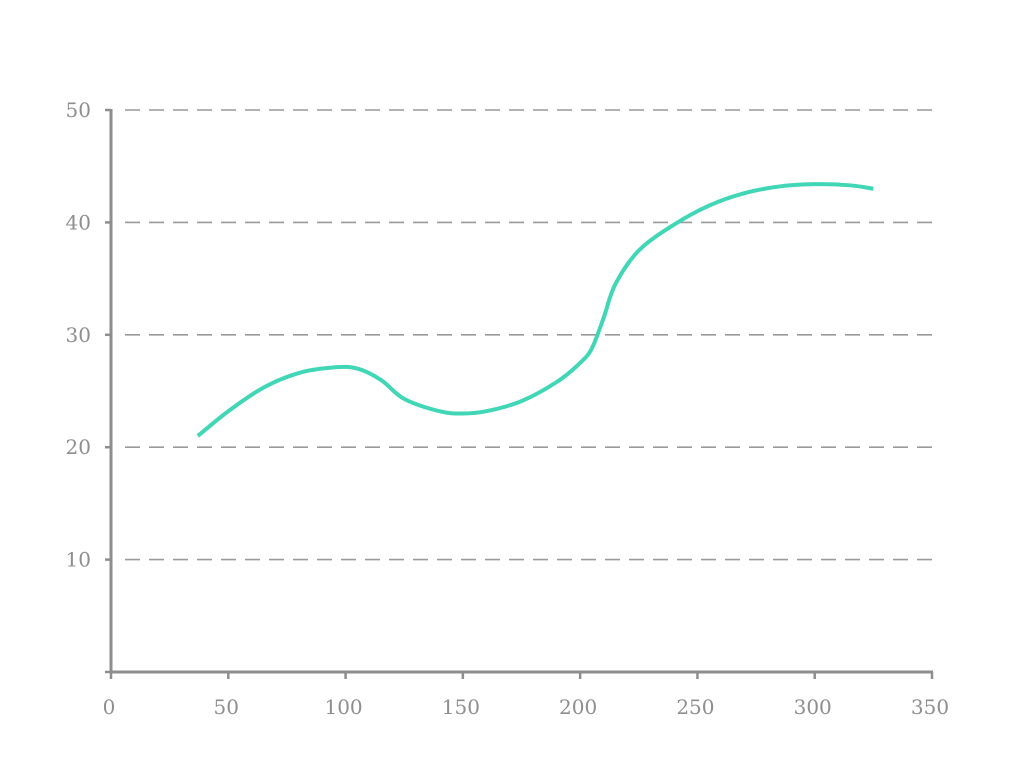 This screenshot has width=1032, height=779. Describe the element at coordinates (930, 707) in the screenshot. I see `x-tick-label: 350` at that location.